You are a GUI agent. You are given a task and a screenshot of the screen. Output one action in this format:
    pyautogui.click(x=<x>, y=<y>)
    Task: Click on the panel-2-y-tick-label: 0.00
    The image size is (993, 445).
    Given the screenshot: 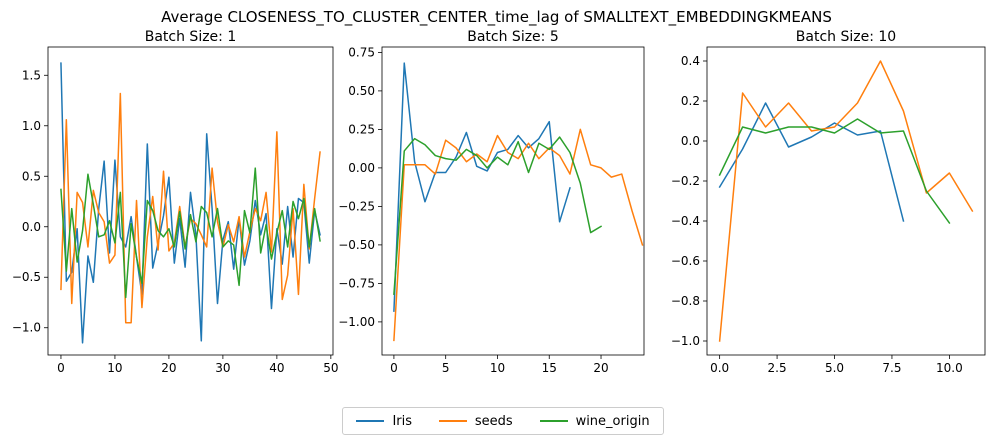 What is the action you would take?
    pyautogui.click(x=361, y=168)
    